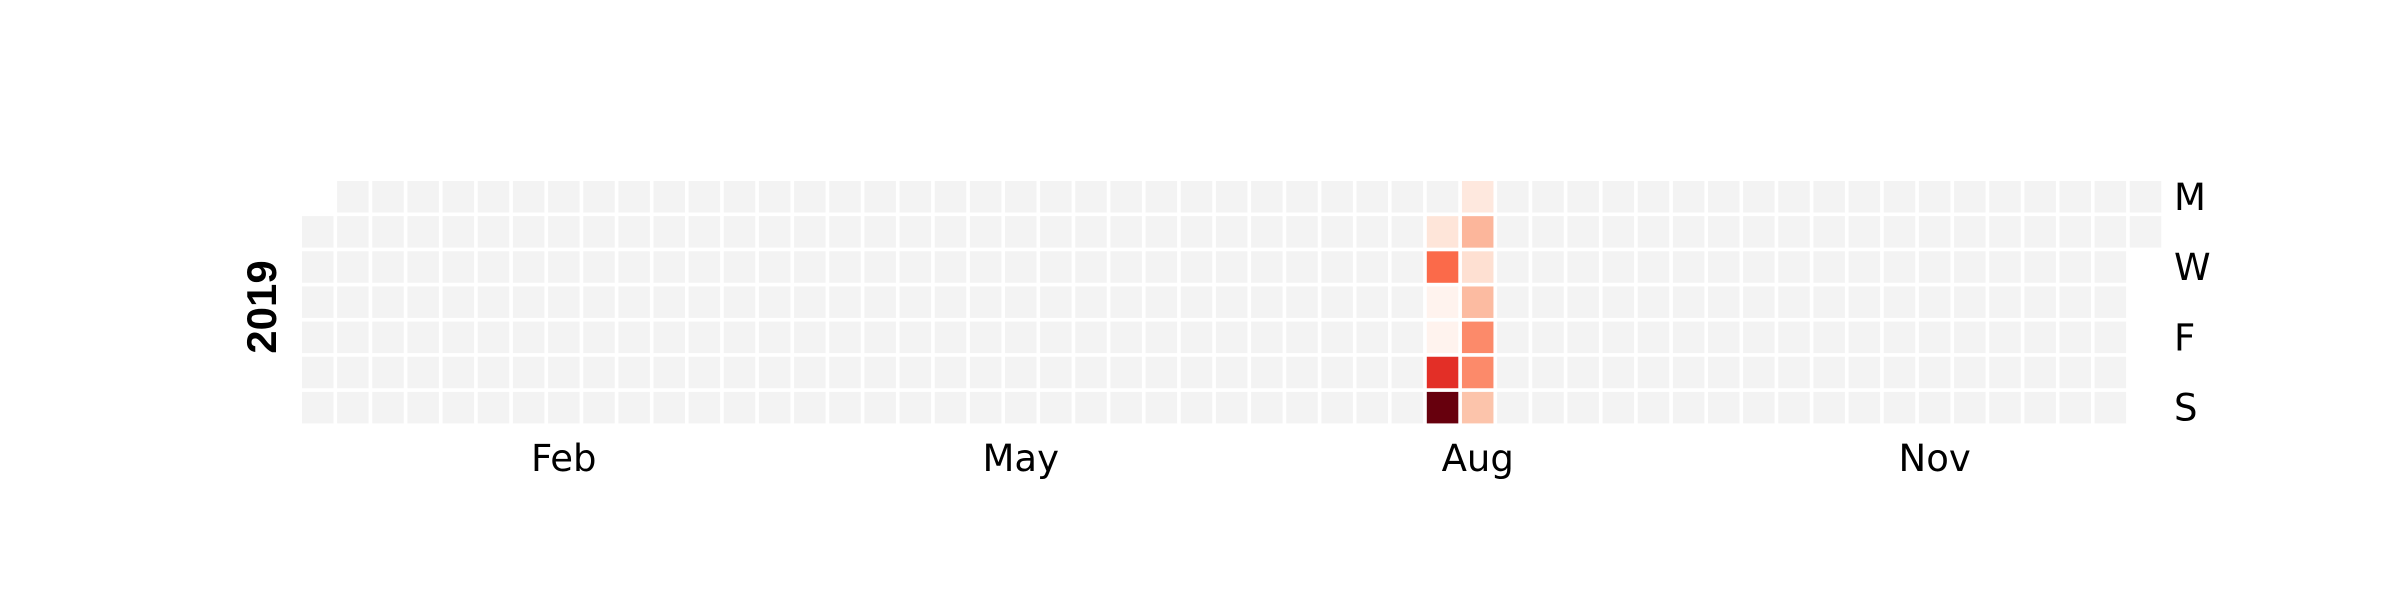  What do you see at coordinates (1478, 458) in the screenshot?
I see `month-label: Aug` at bounding box center [1478, 458].